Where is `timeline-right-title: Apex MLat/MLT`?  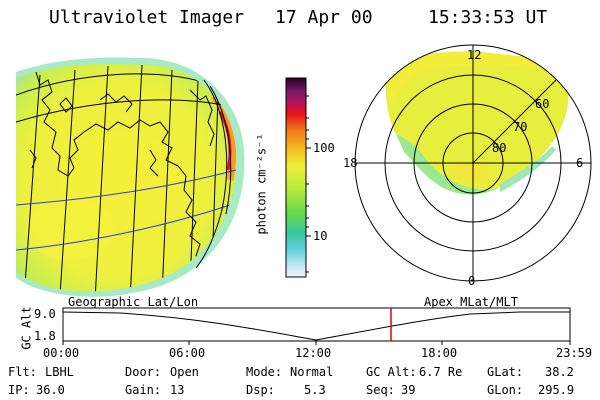
timeline-right-title: Apex MLat/MLT is located at coordinates (471, 302).